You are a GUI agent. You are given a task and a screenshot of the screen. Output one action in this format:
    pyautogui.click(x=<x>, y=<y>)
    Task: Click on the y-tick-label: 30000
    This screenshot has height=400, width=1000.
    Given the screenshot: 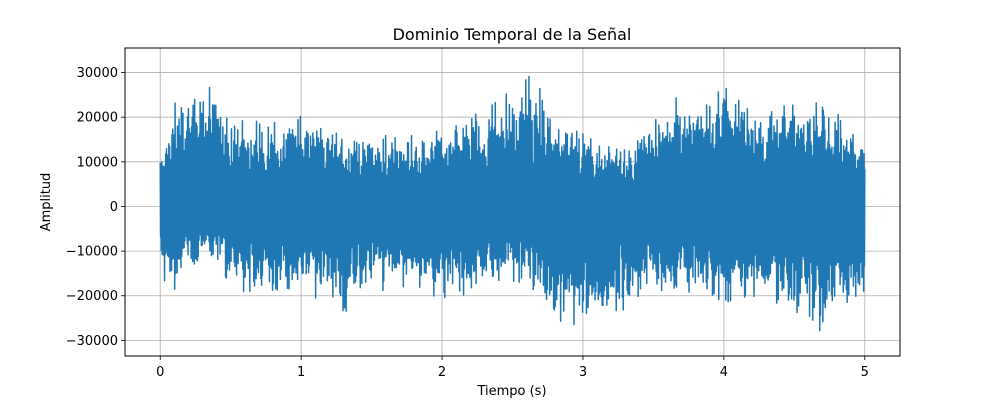 What is the action you would take?
    pyautogui.click(x=97, y=73)
    